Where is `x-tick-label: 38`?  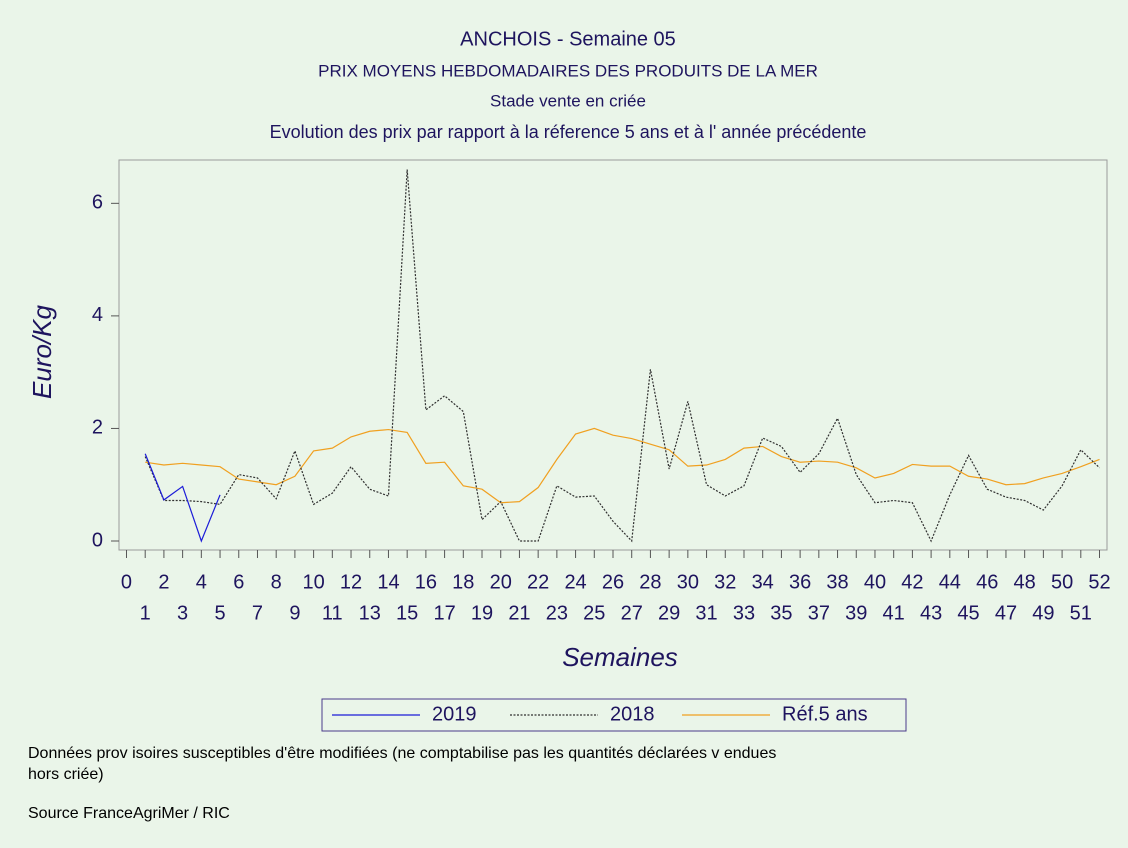 x-tick-label: 38 is located at coordinates (837, 582).